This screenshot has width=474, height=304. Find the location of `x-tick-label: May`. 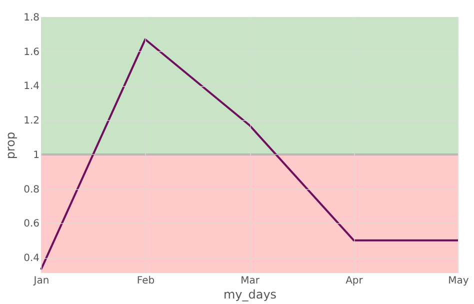

x-tick-label: May is located at coordinates (458, 281).